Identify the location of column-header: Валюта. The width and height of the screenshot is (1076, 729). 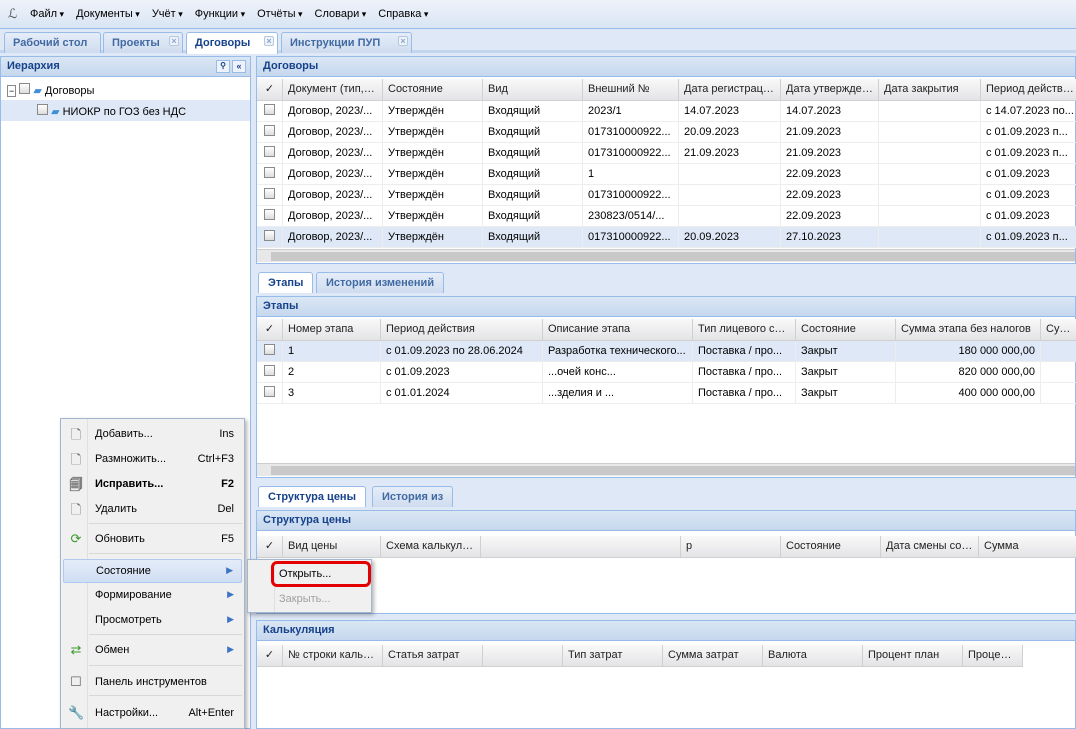
(813, 655).